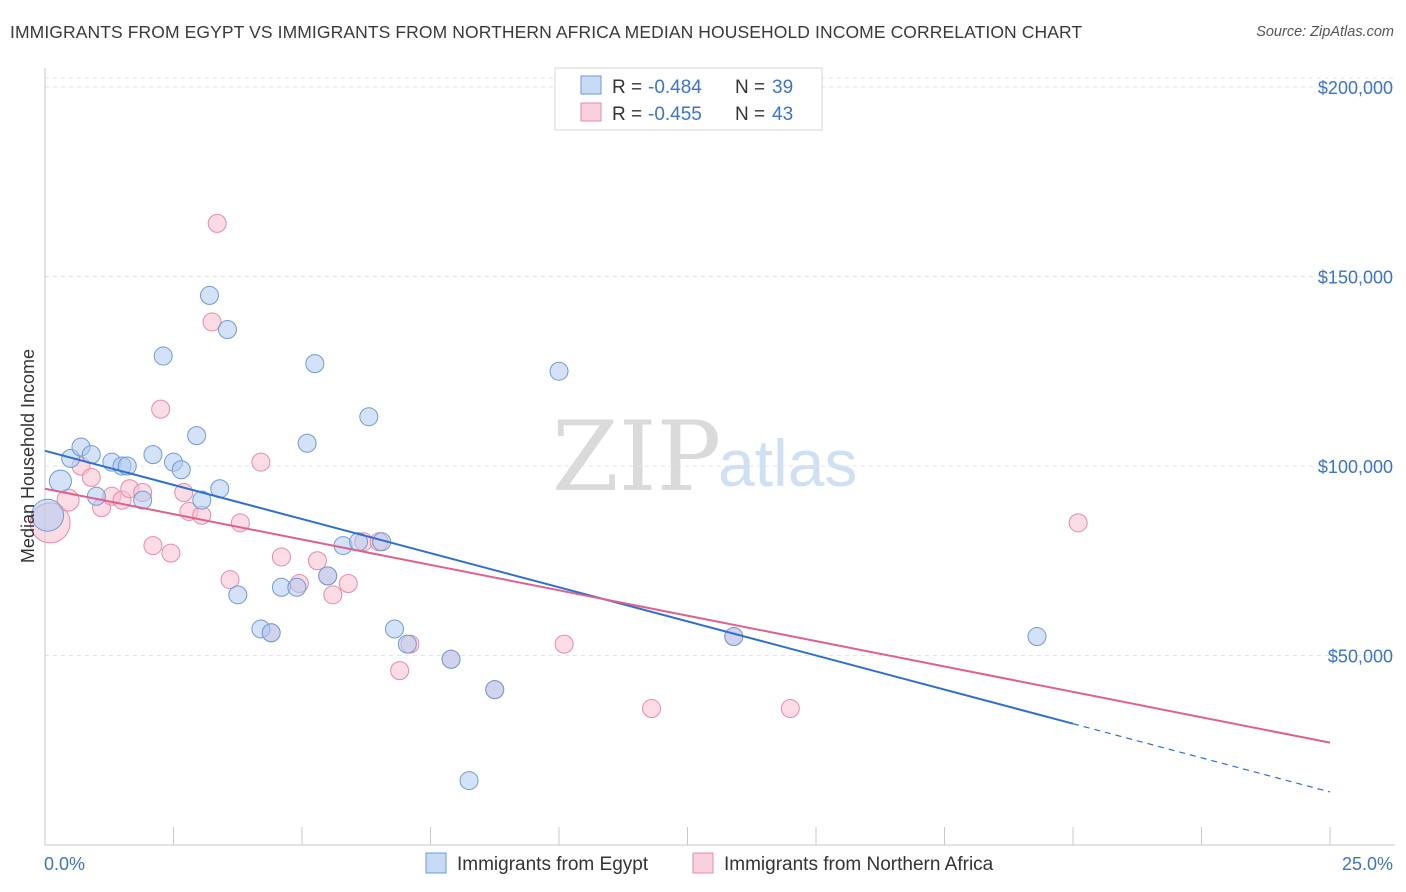  I want to click on legend-egypt-r-value: -0.484, so click(675, 87).